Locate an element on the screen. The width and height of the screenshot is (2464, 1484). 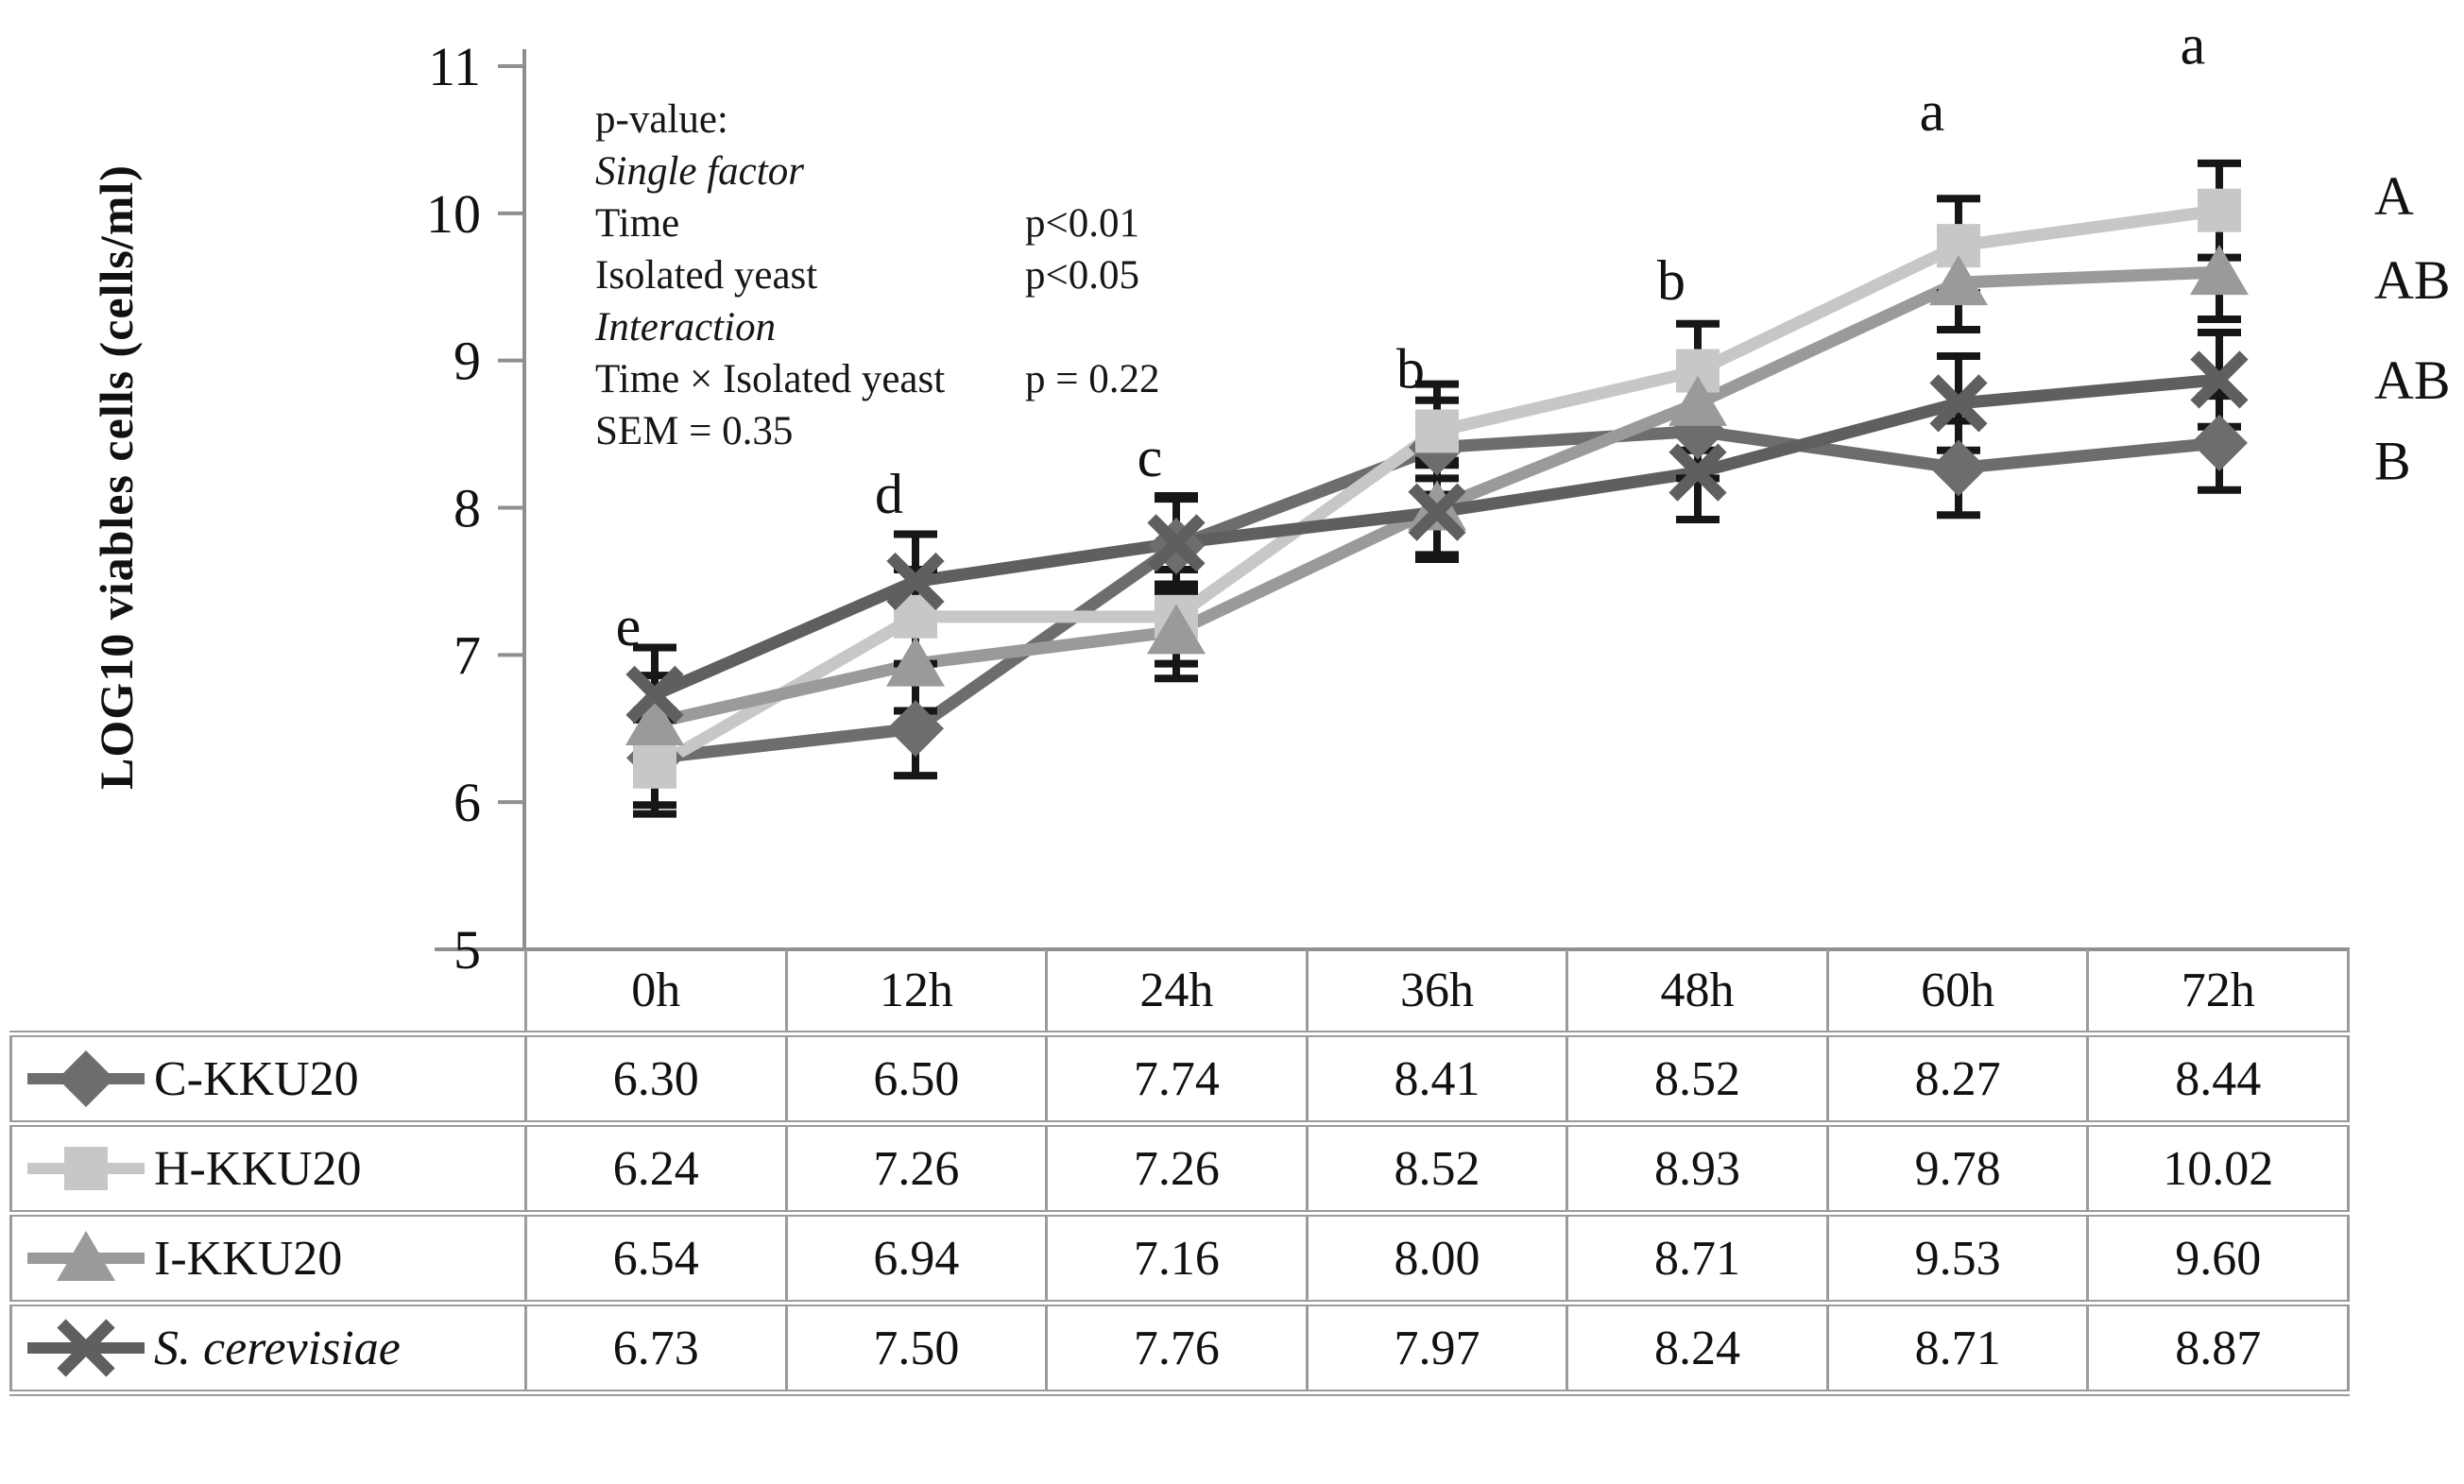
y-axis-tick-label: 9 is located at coordinates (467, 361).